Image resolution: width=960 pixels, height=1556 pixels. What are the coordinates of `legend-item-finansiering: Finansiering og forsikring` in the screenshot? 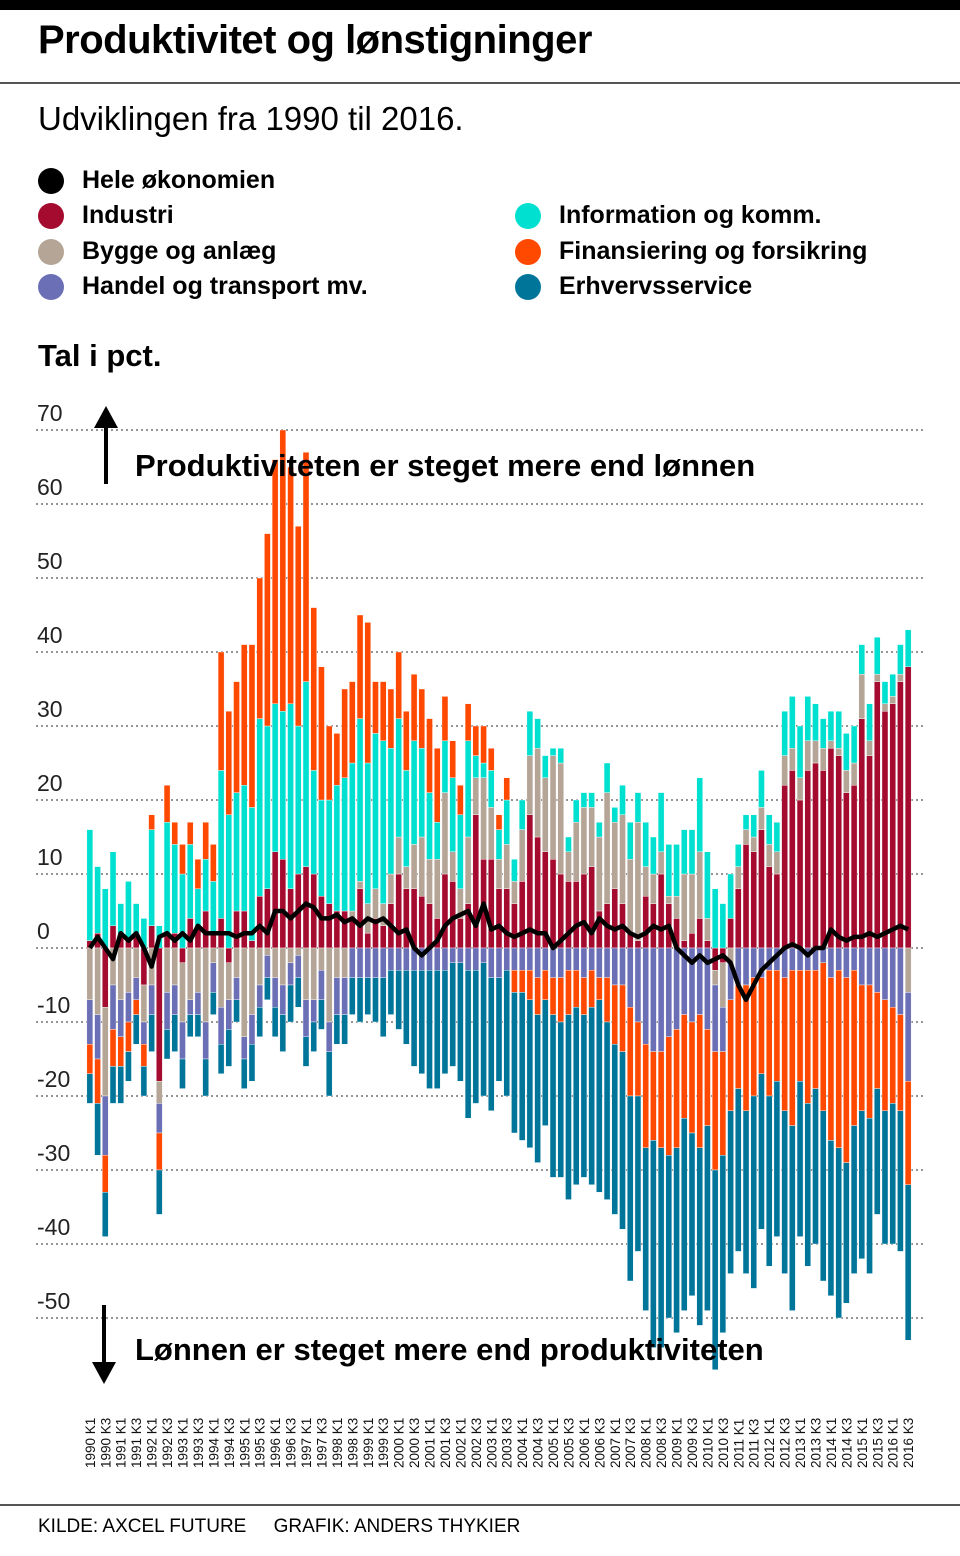 It's located at (691, 251).